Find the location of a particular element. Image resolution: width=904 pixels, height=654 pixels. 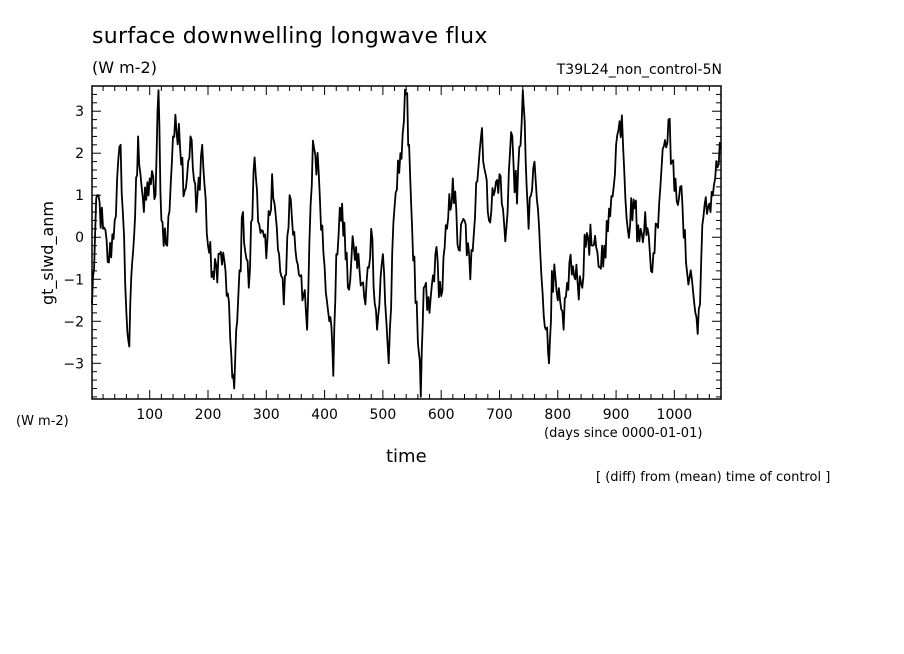

y-tick-label: 3 is located at coordinates (79, 112).